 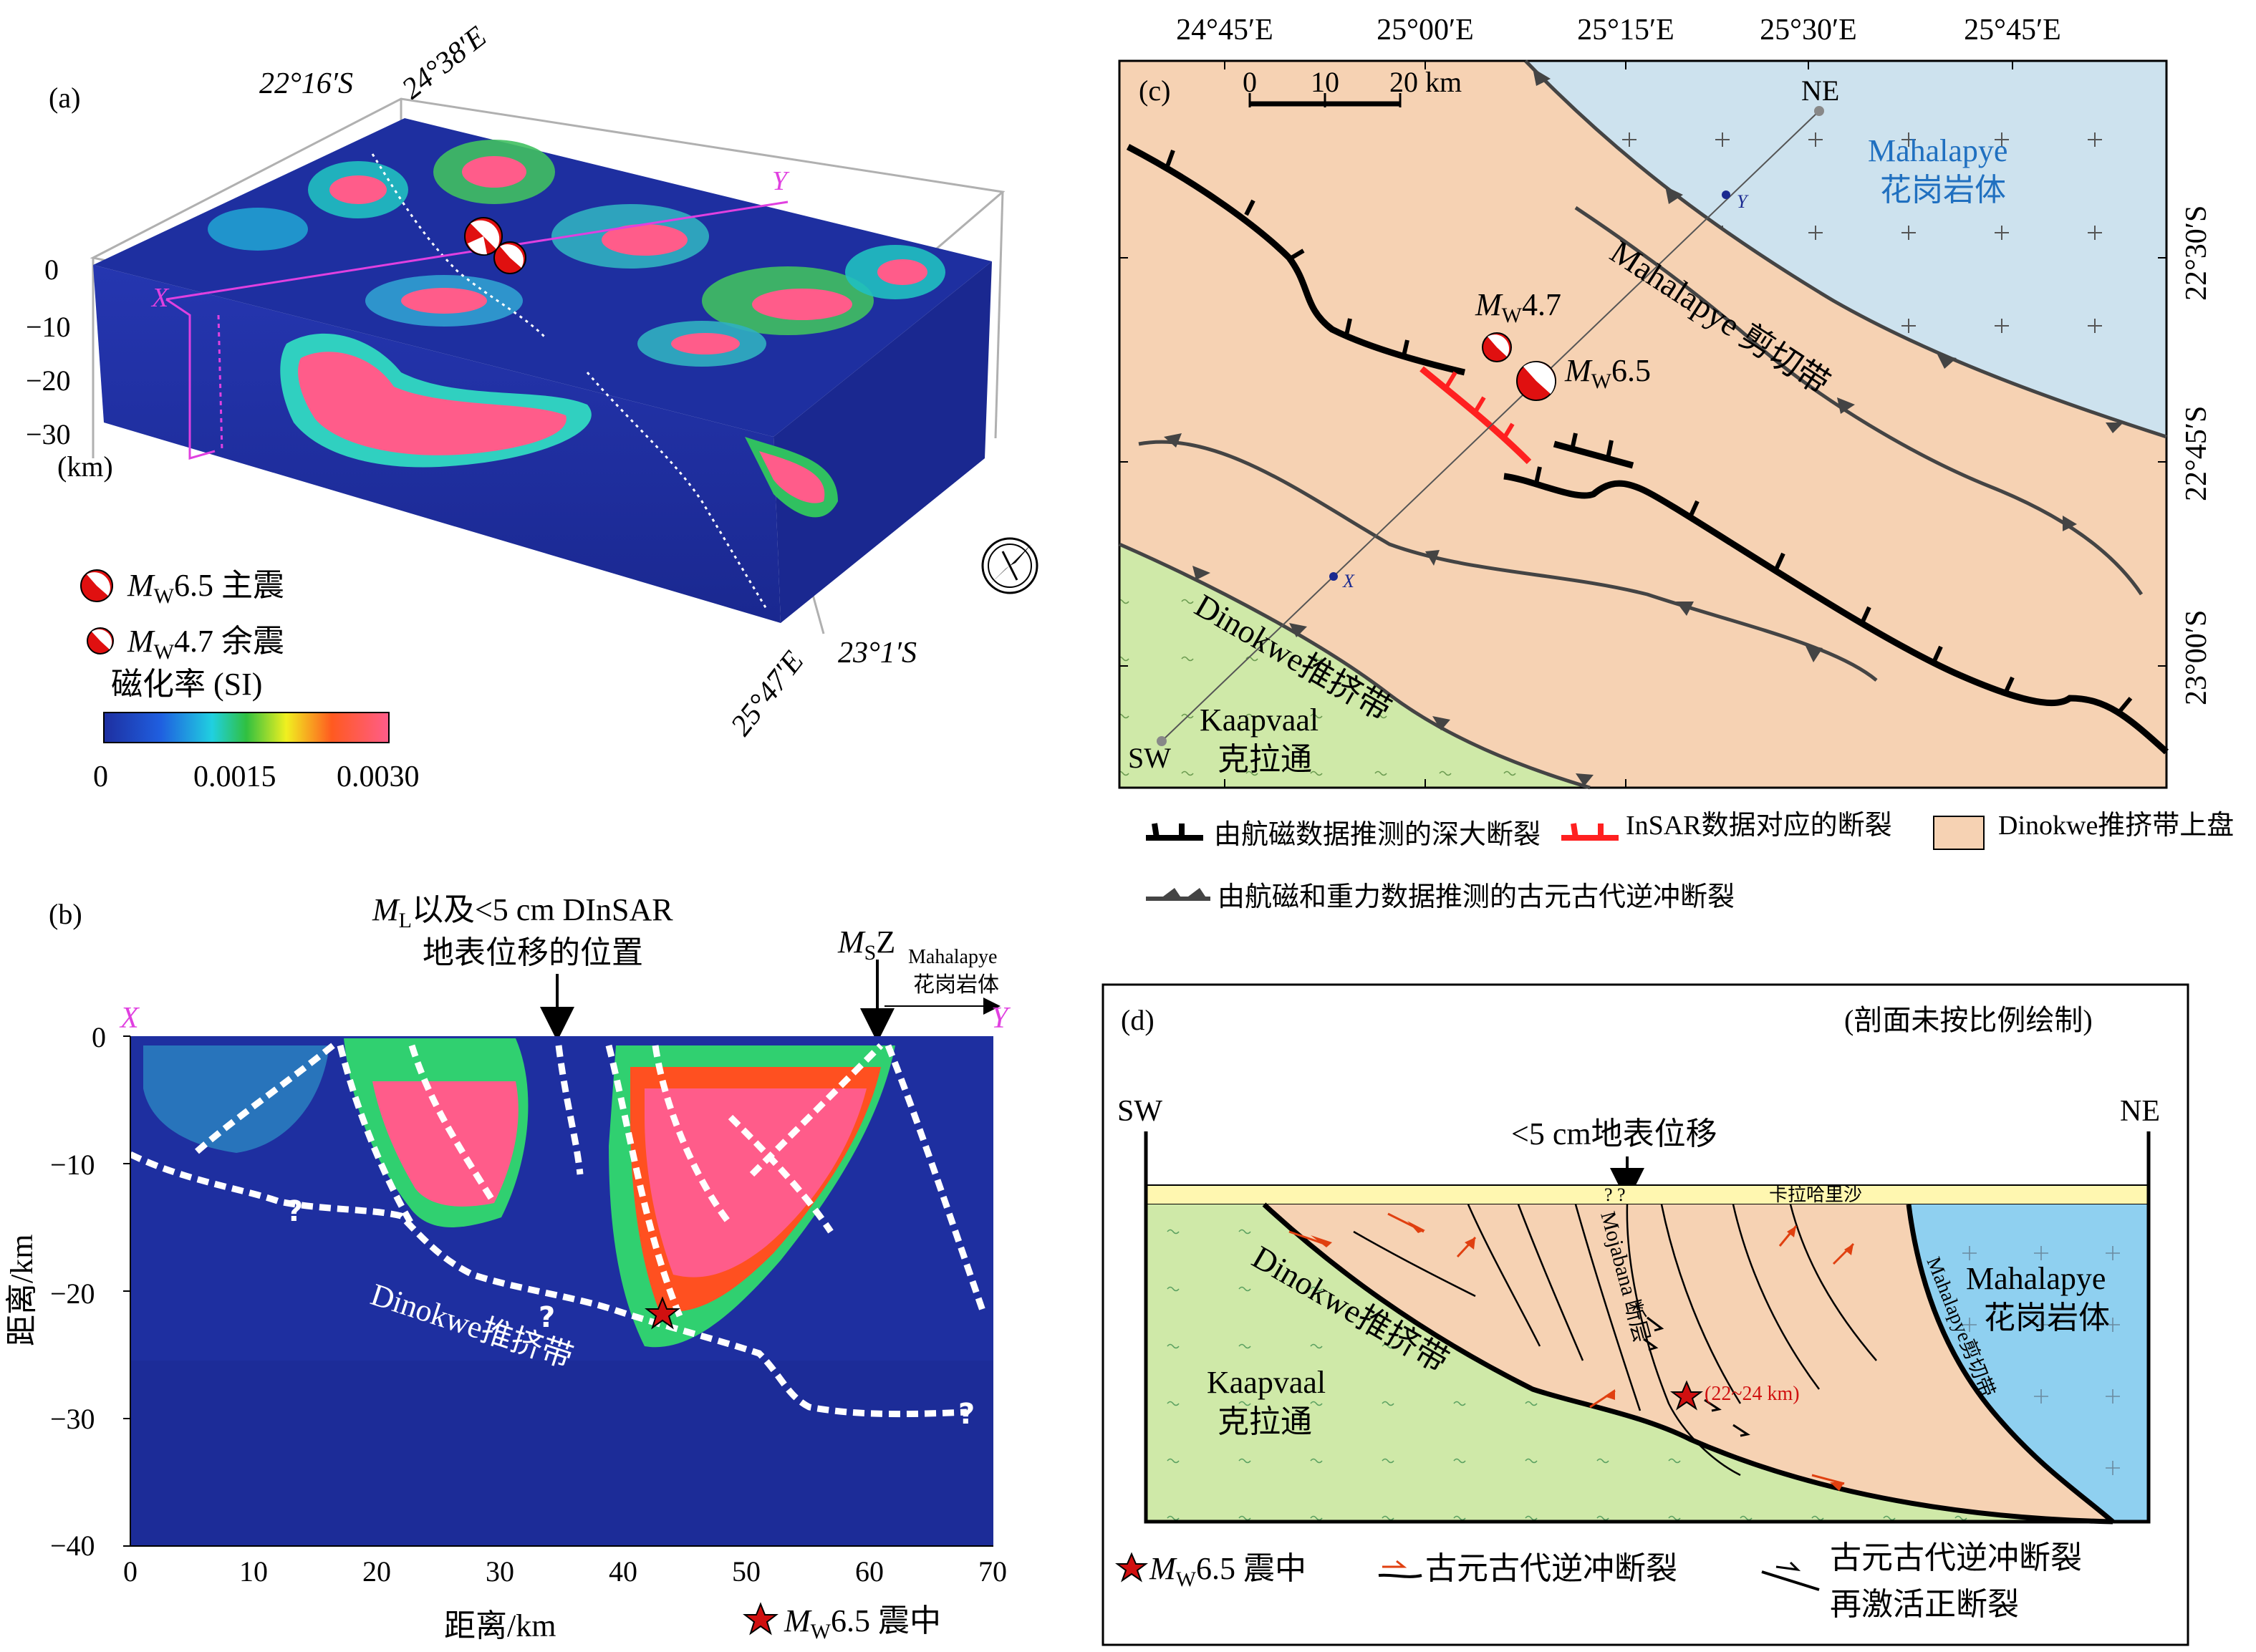 I want to click on section-xticks: 0 10 20 30 40 50 60 70, so click(x=565, y=1572).